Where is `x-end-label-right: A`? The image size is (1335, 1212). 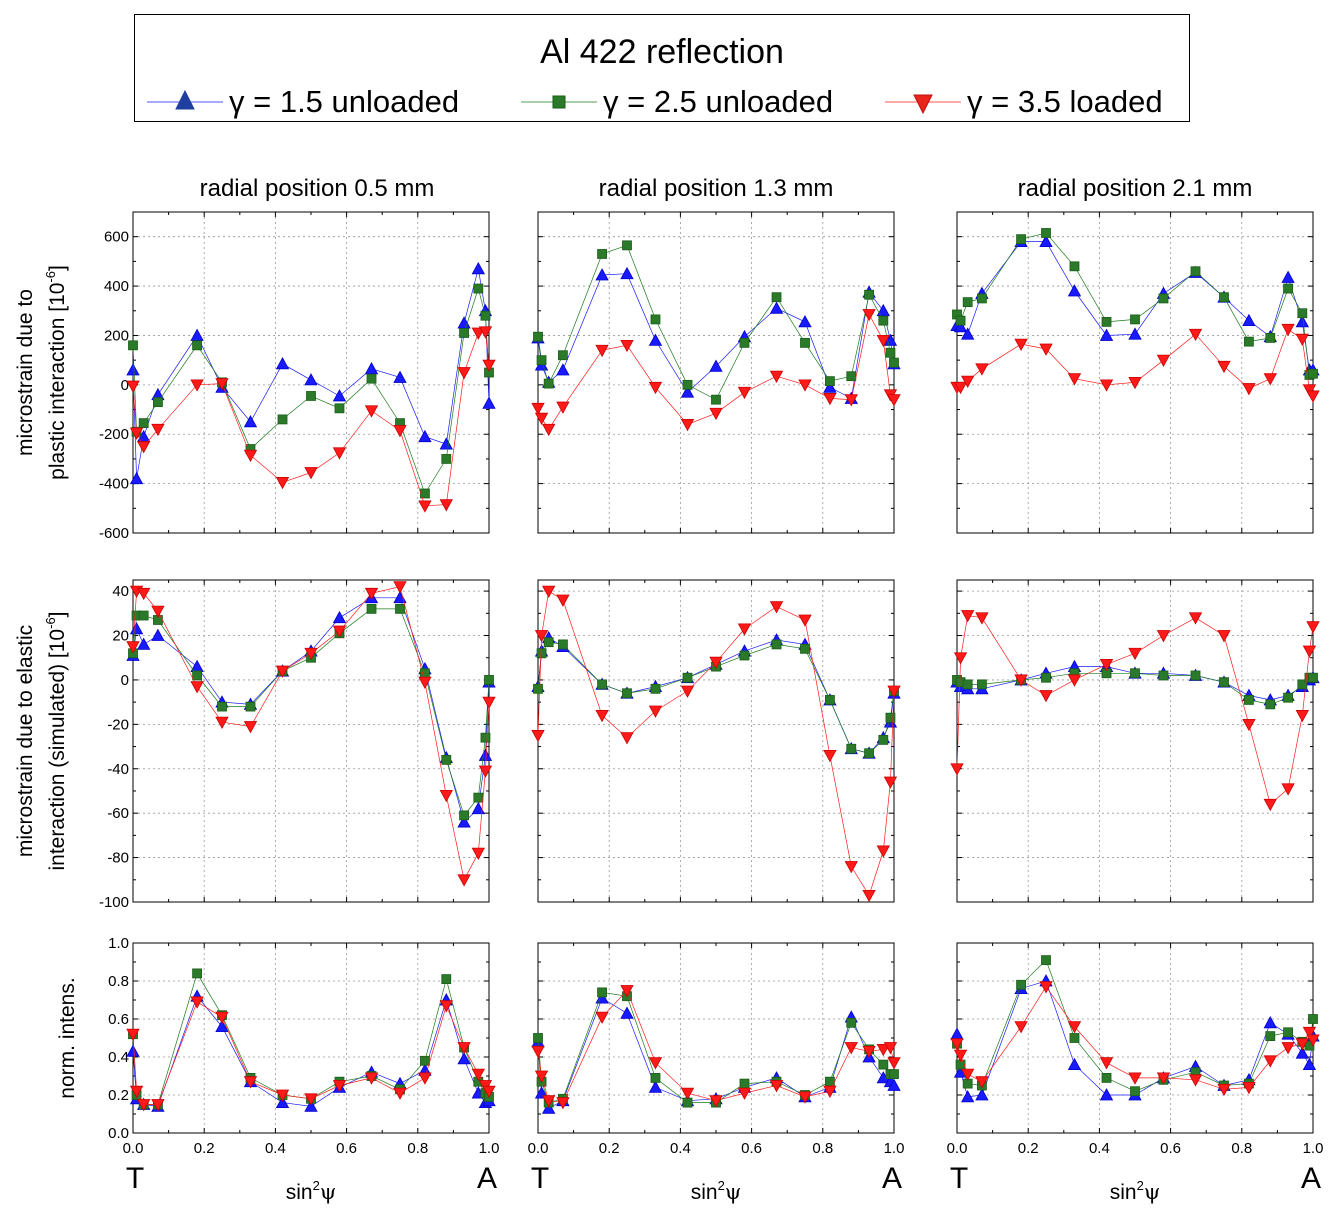 x-end-label-right: A is located at coordinates (892, 1178).